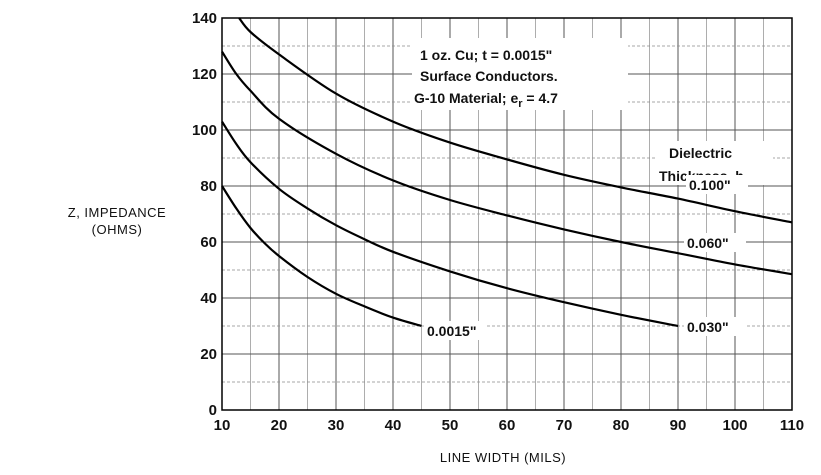 The image size is (821, 475). Describe the element at coordinates (520, 104) in the screenshot. I see `annotation-line-3-sub: r` at that location.